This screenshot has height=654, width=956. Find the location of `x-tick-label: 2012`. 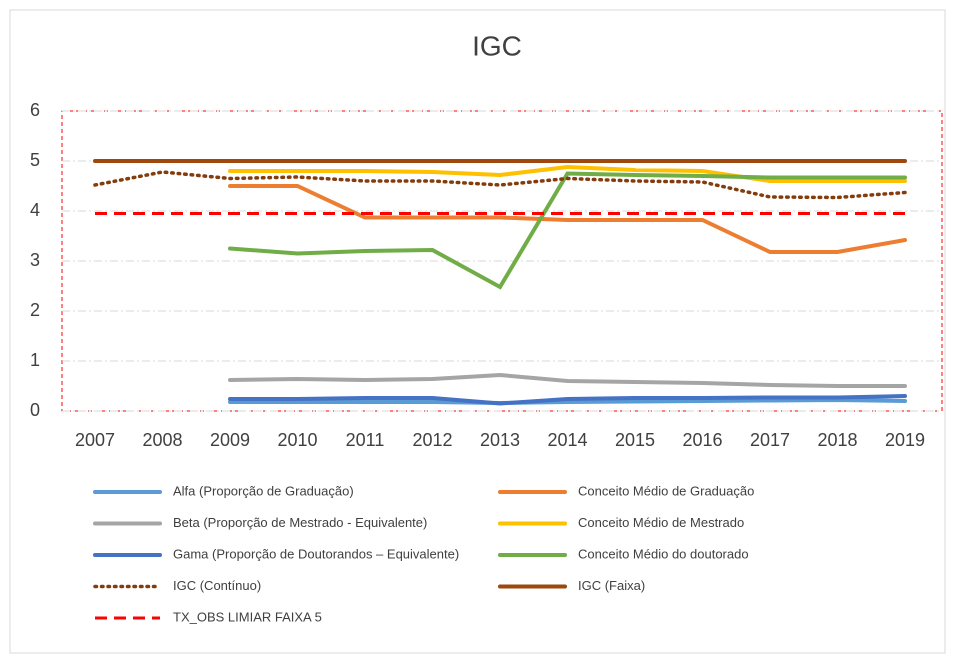

x-tick-label: 2012 is located at coordinates (432, 440).